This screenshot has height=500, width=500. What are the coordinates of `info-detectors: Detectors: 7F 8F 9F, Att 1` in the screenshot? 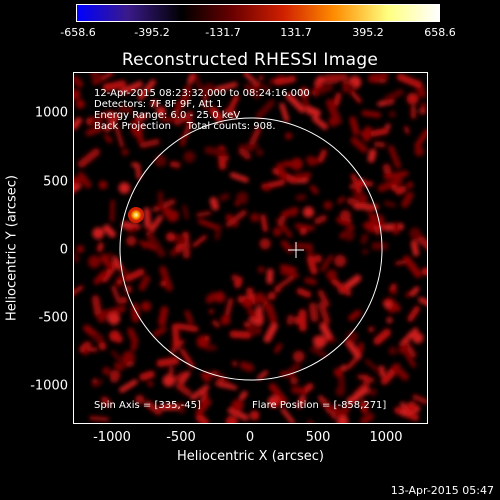 It's located at (158, 104).